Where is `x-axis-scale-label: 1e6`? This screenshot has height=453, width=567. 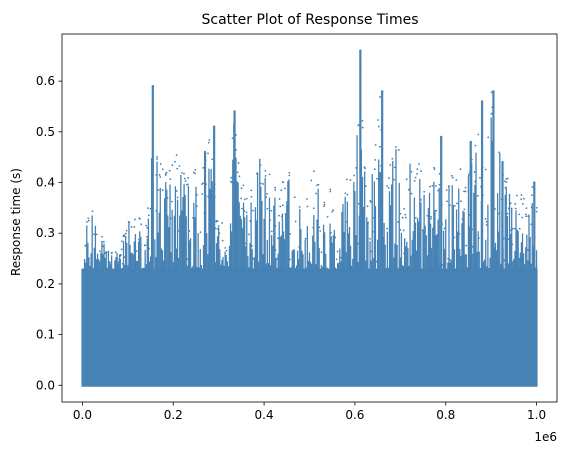 x-axis-scale-label: 1e6 is located at coordinates (545, 437).